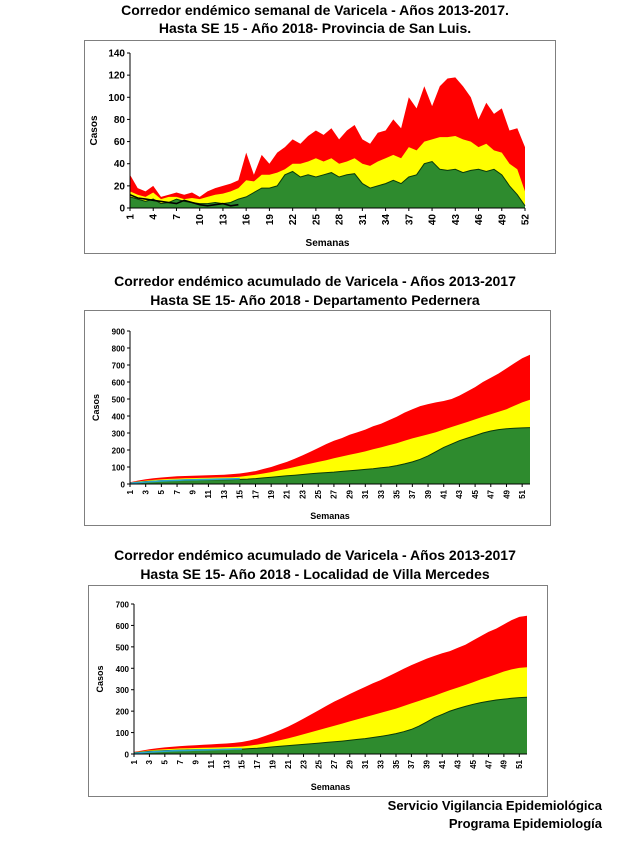 This screenshot has width=630, height=843. Describe the element at coordinates (491, 493) in the screenshot. I see `chart2-x-tick-label: 47` at that location.